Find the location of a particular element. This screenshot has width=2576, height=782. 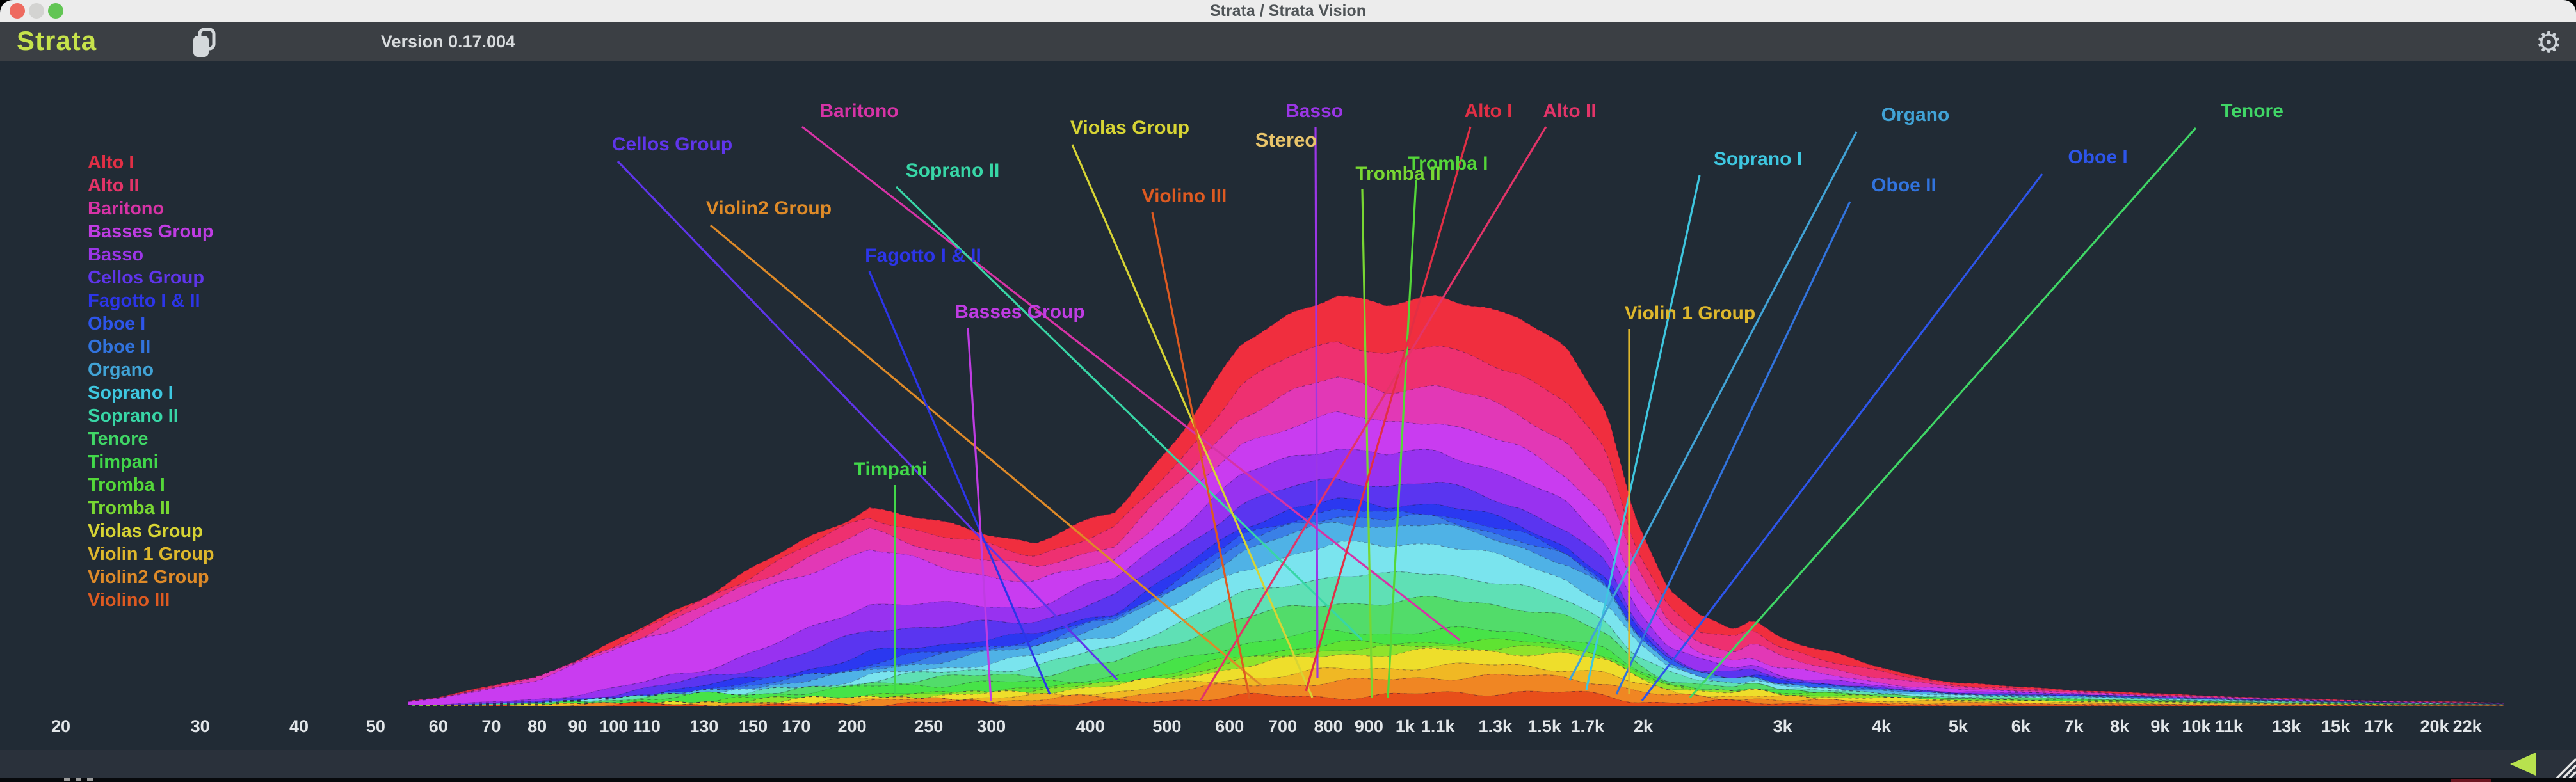

freq-tick-50: 50 is located at coordinates (375, 726).